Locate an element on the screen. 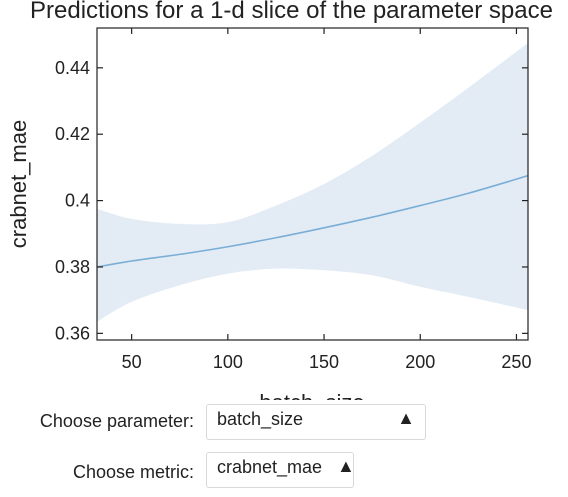 This screenshot has width=568, height=497. x-tick-label: 100 is located at coordinates (228, 362).